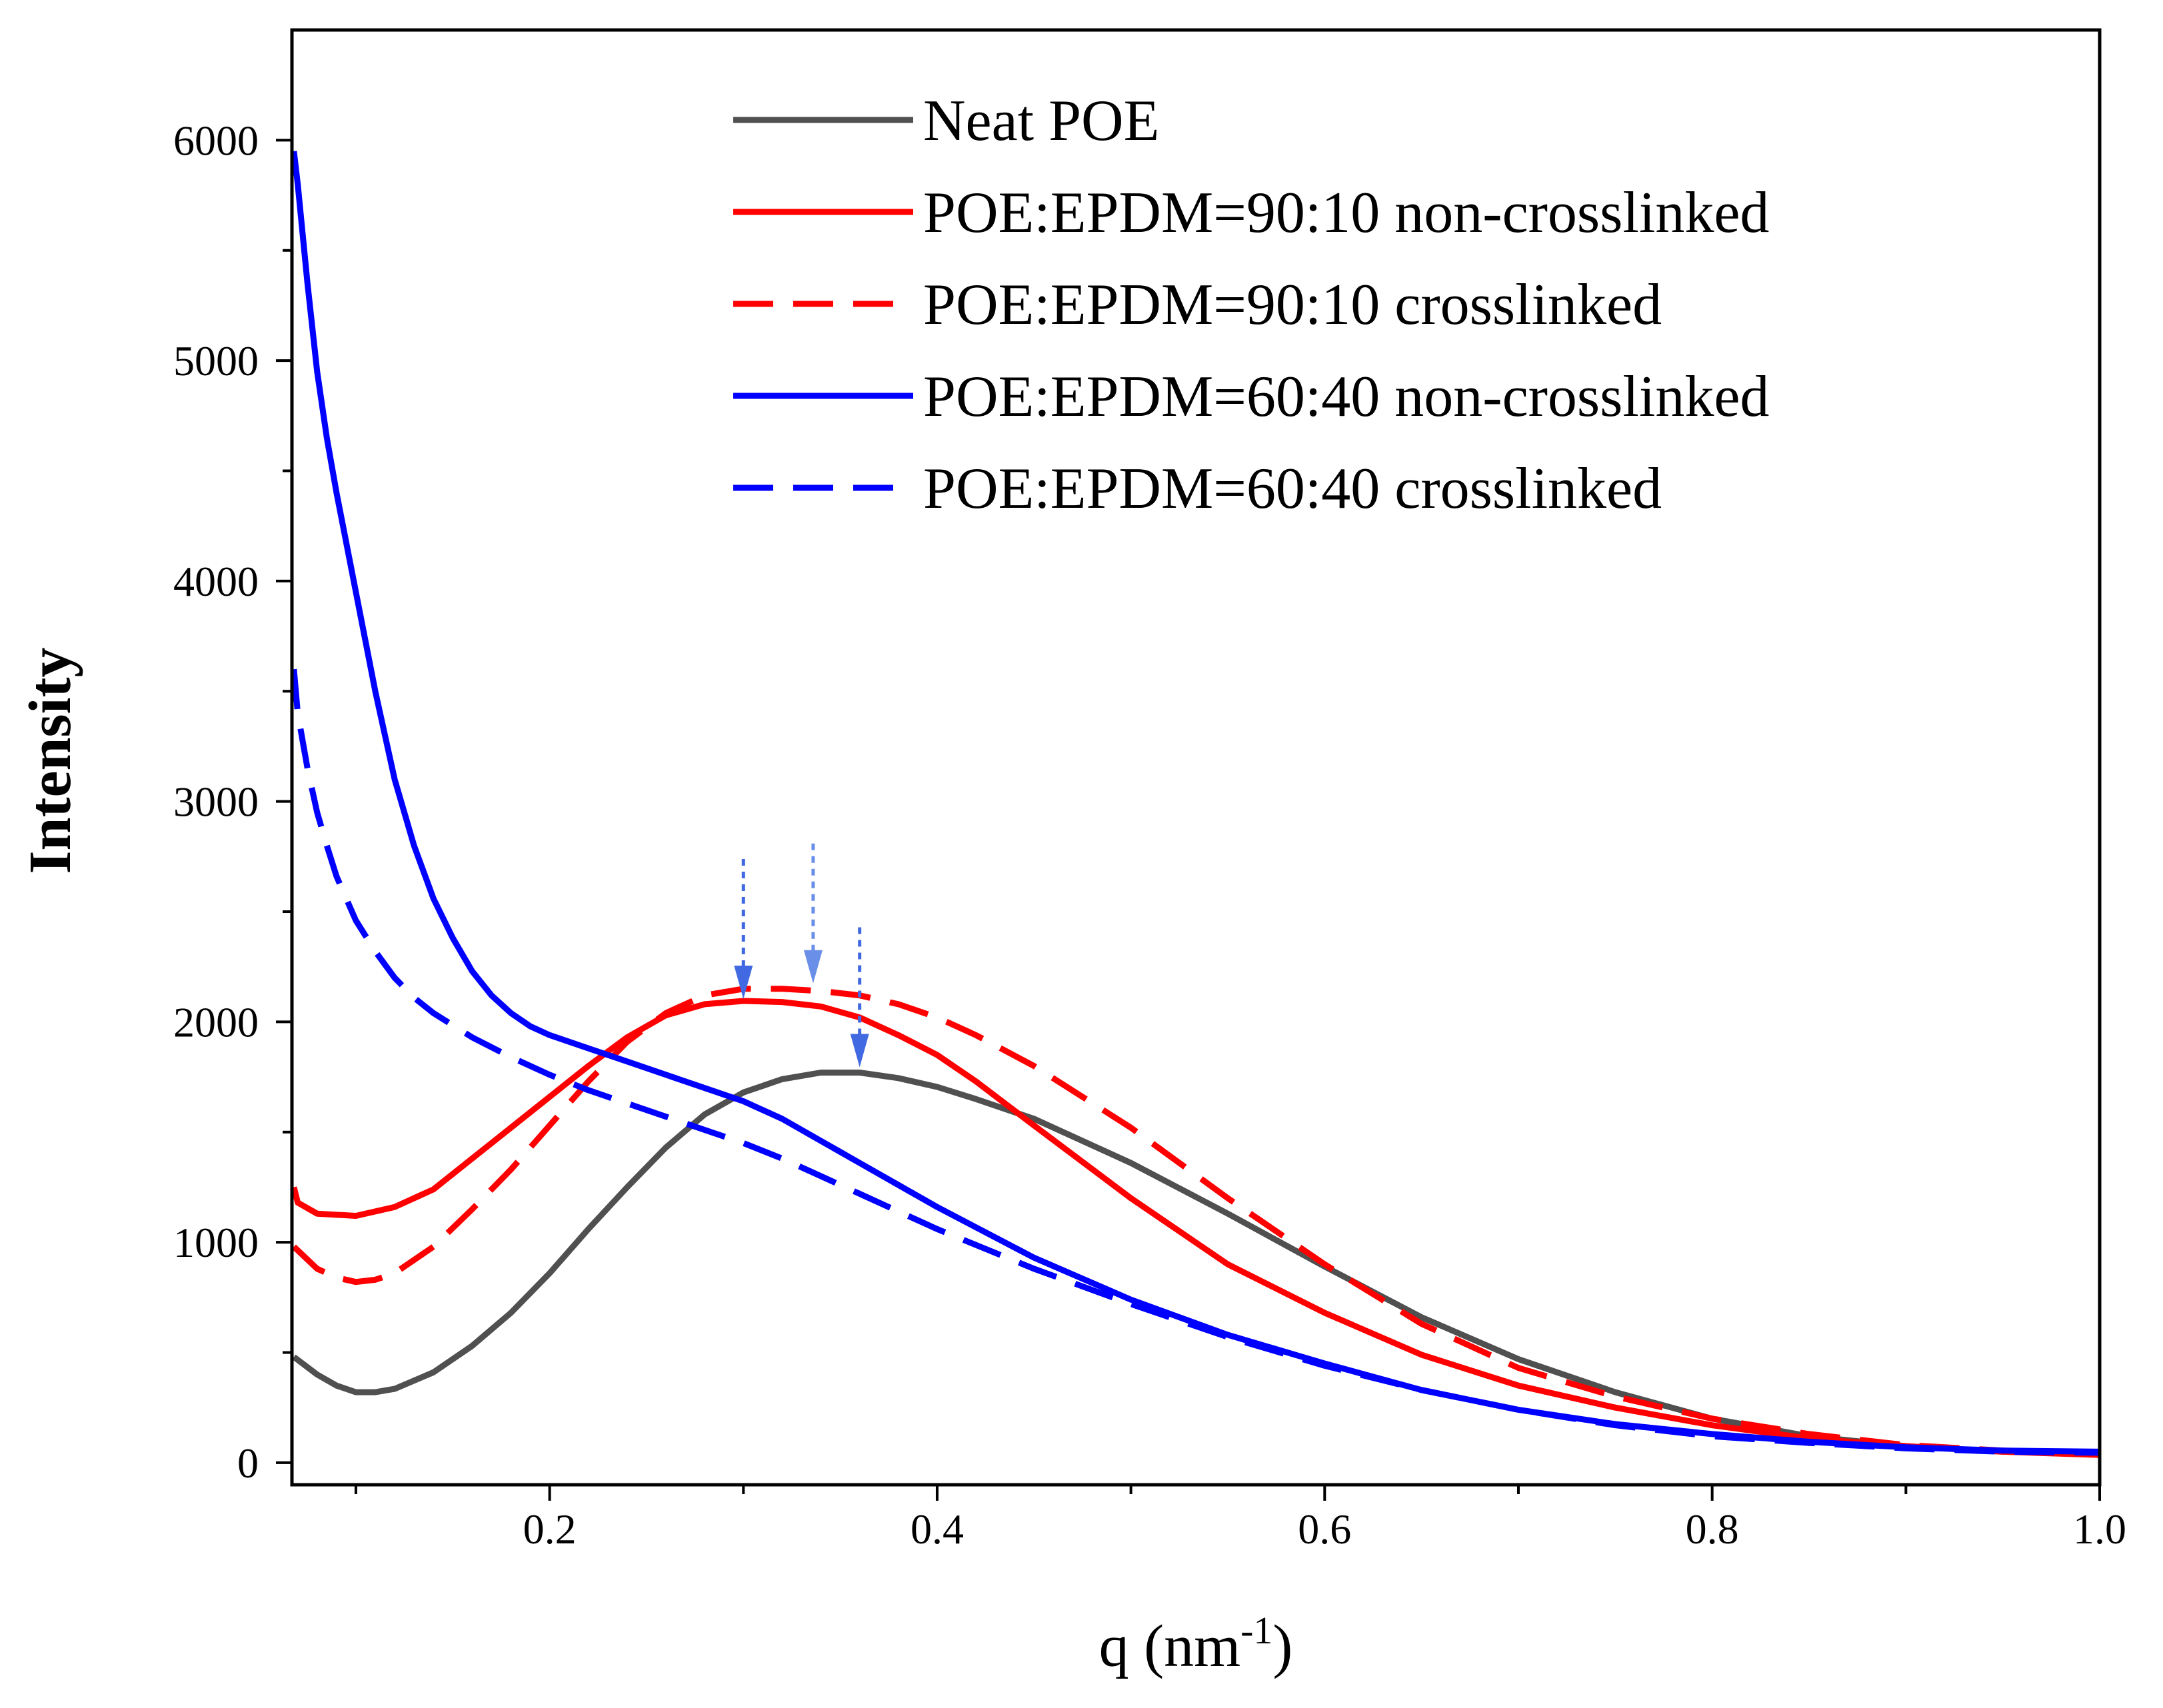 Image resolution: width=2163 pixels, height=1708 pixels. I want to click on legend-item-5: POE:EPDM=60:40 crosslinked, so click(1197, 489).